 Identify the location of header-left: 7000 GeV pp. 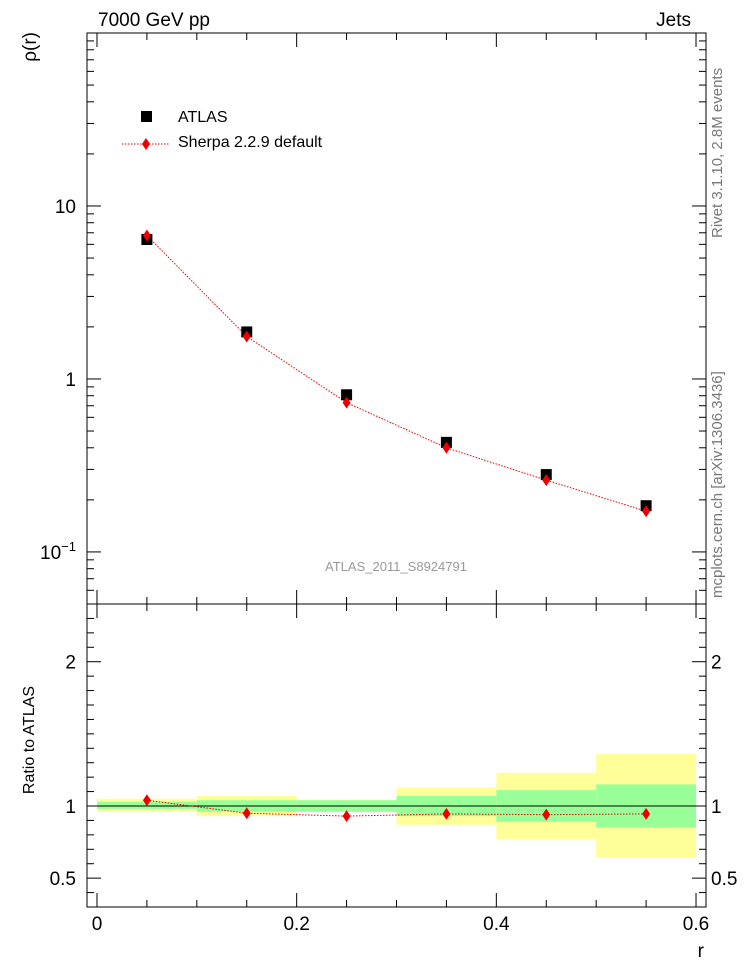
(154, 20).